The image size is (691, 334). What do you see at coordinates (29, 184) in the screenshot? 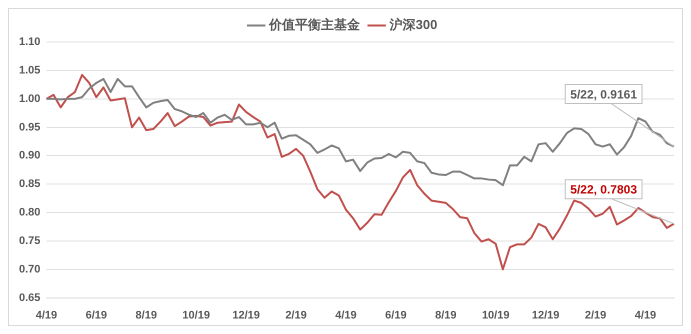
I see `y-tick-label: 0.85` at bounding box center [29, 184].